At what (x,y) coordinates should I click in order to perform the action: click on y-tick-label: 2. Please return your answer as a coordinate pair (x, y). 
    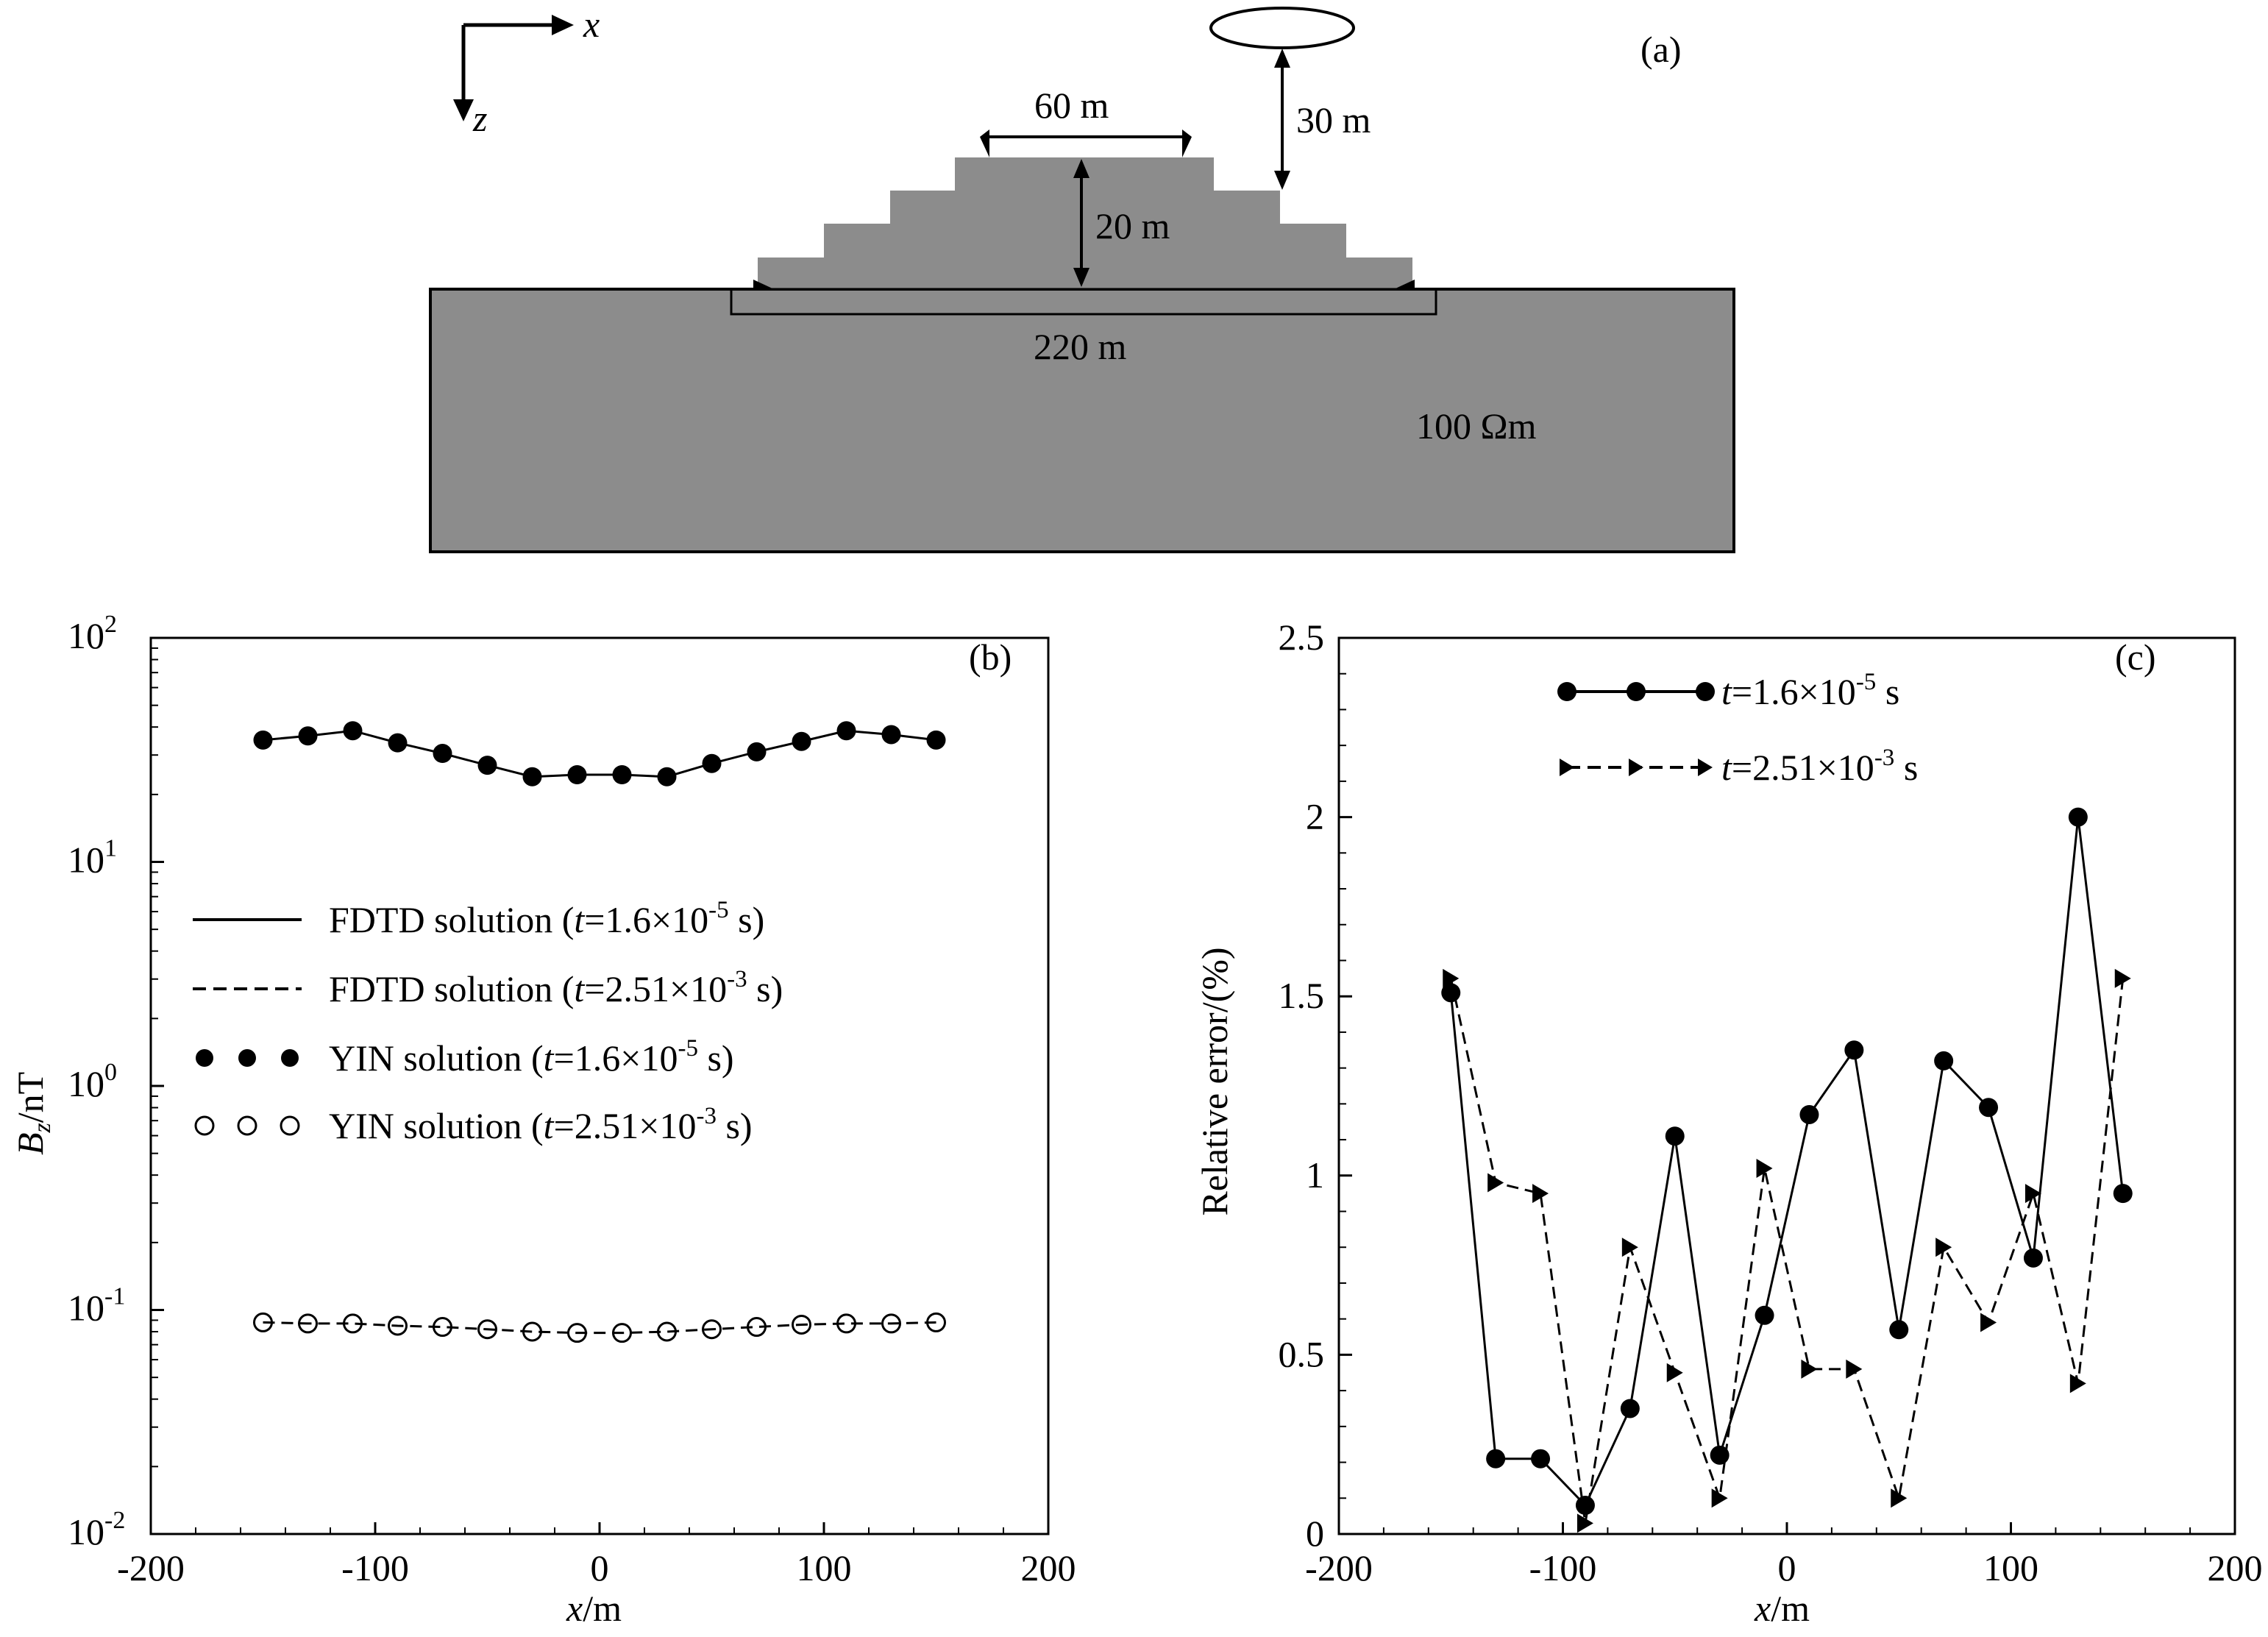
    Looking at the image, I should click on (1315, 816).